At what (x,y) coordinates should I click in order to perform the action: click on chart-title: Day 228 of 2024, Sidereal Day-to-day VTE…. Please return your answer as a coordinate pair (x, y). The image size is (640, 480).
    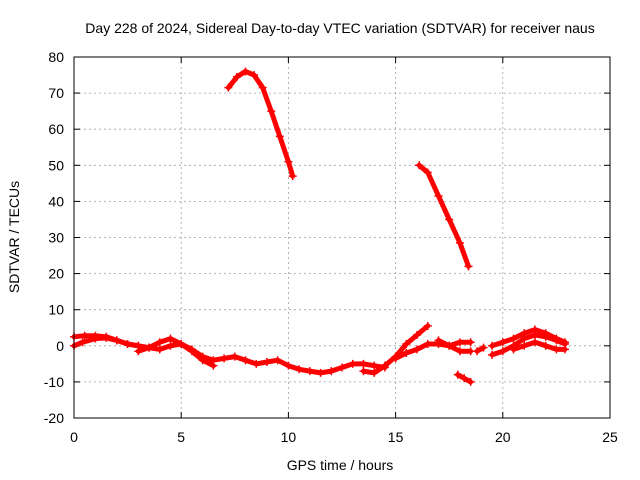
    Looking at the image, I should click on (339, 28).